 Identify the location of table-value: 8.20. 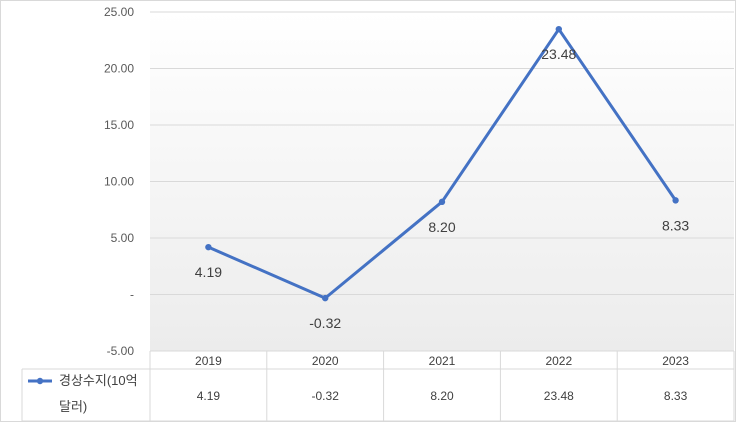
(442, 396).